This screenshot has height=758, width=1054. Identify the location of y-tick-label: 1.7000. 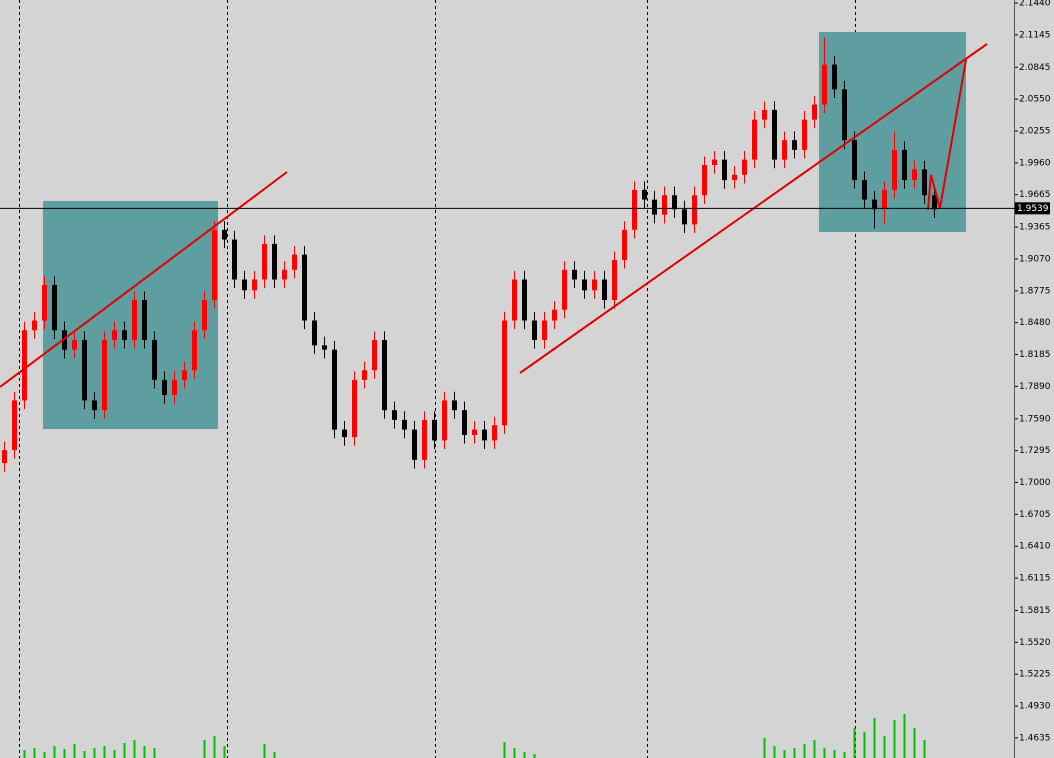
(1035, 483).